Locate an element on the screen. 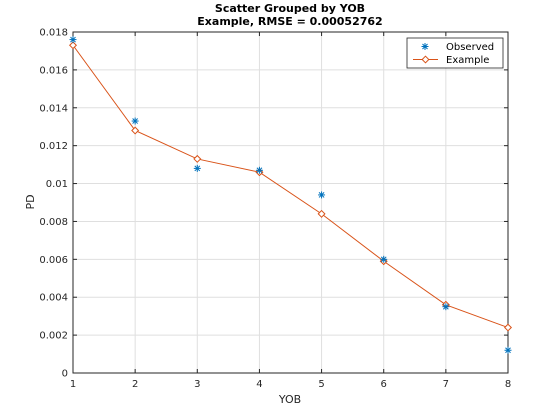 This screenshot has width=560, height=420. legend-observed-asterisk is located at coordinates (425, 46).